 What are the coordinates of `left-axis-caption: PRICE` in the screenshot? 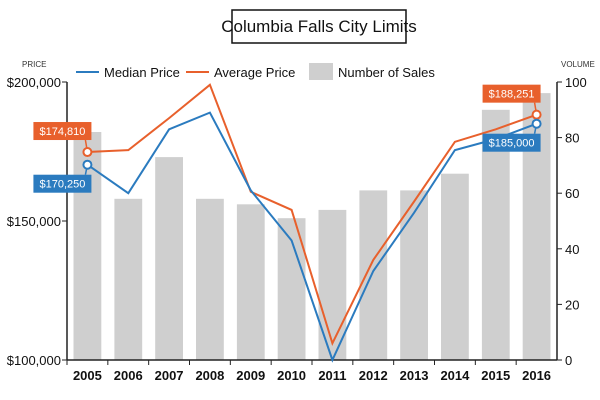 It's located at (34, 64).